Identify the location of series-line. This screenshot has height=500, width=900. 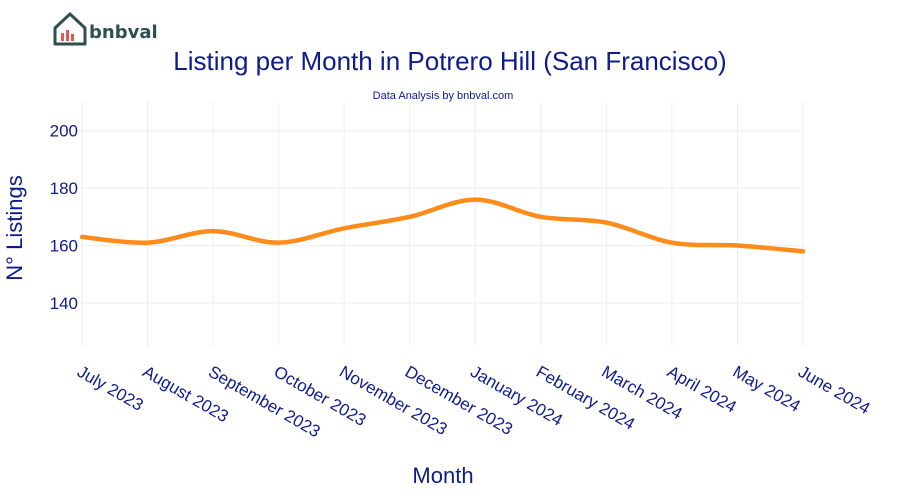
(442, 225).